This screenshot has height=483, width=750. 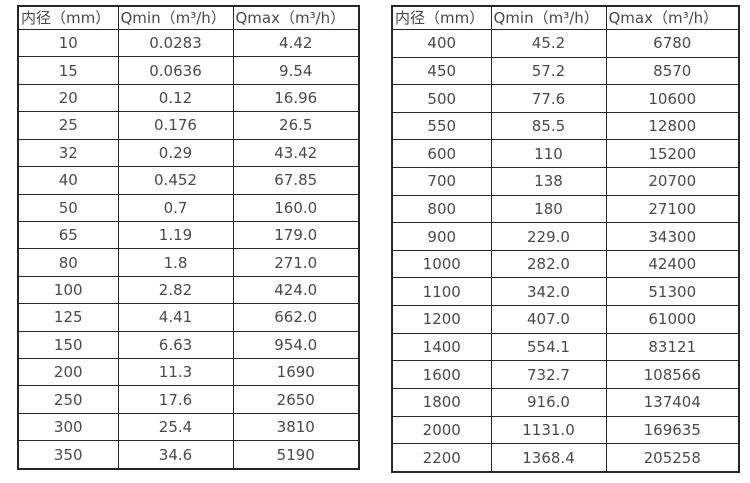 I want to click on table-row: 400 45.2 6780, so click(x=565, y=43).